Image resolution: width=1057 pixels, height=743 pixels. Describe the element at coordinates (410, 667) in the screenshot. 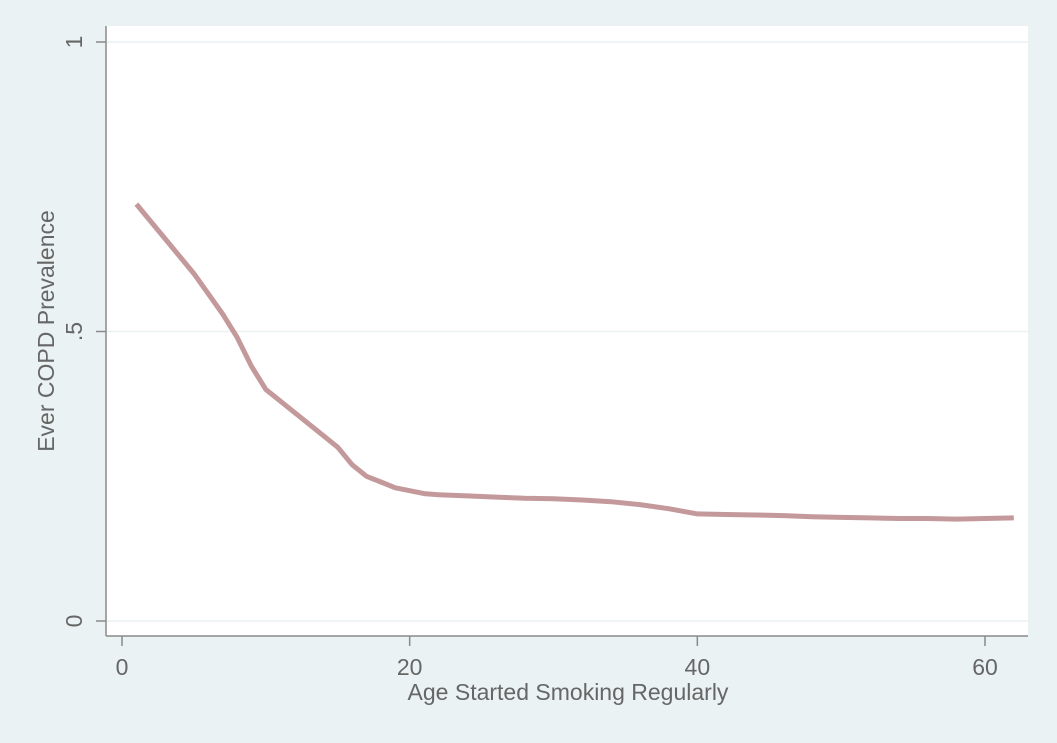

I see `x-tick-label-1: 20` at that location.